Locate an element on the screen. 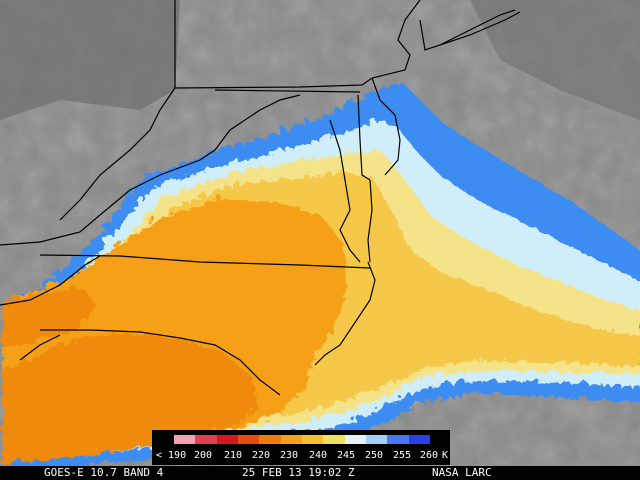  datetime-label: 25 FEB 13 19:02 Z is located at coordinates (298, 472).